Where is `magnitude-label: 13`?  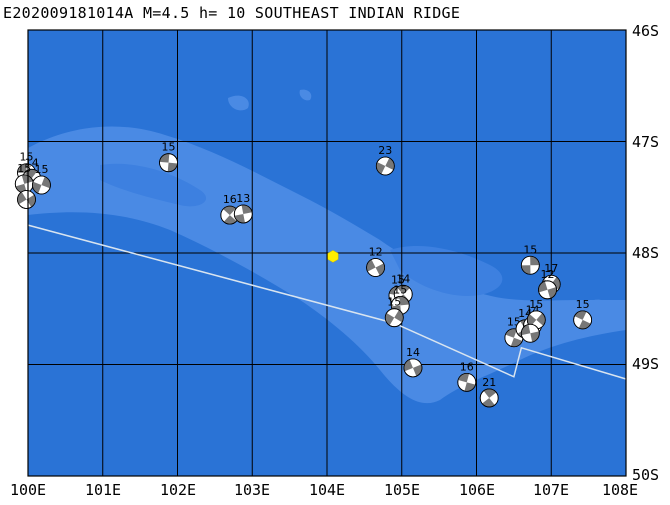 magnitude-label: 13 is located at coordinates (243, 198).